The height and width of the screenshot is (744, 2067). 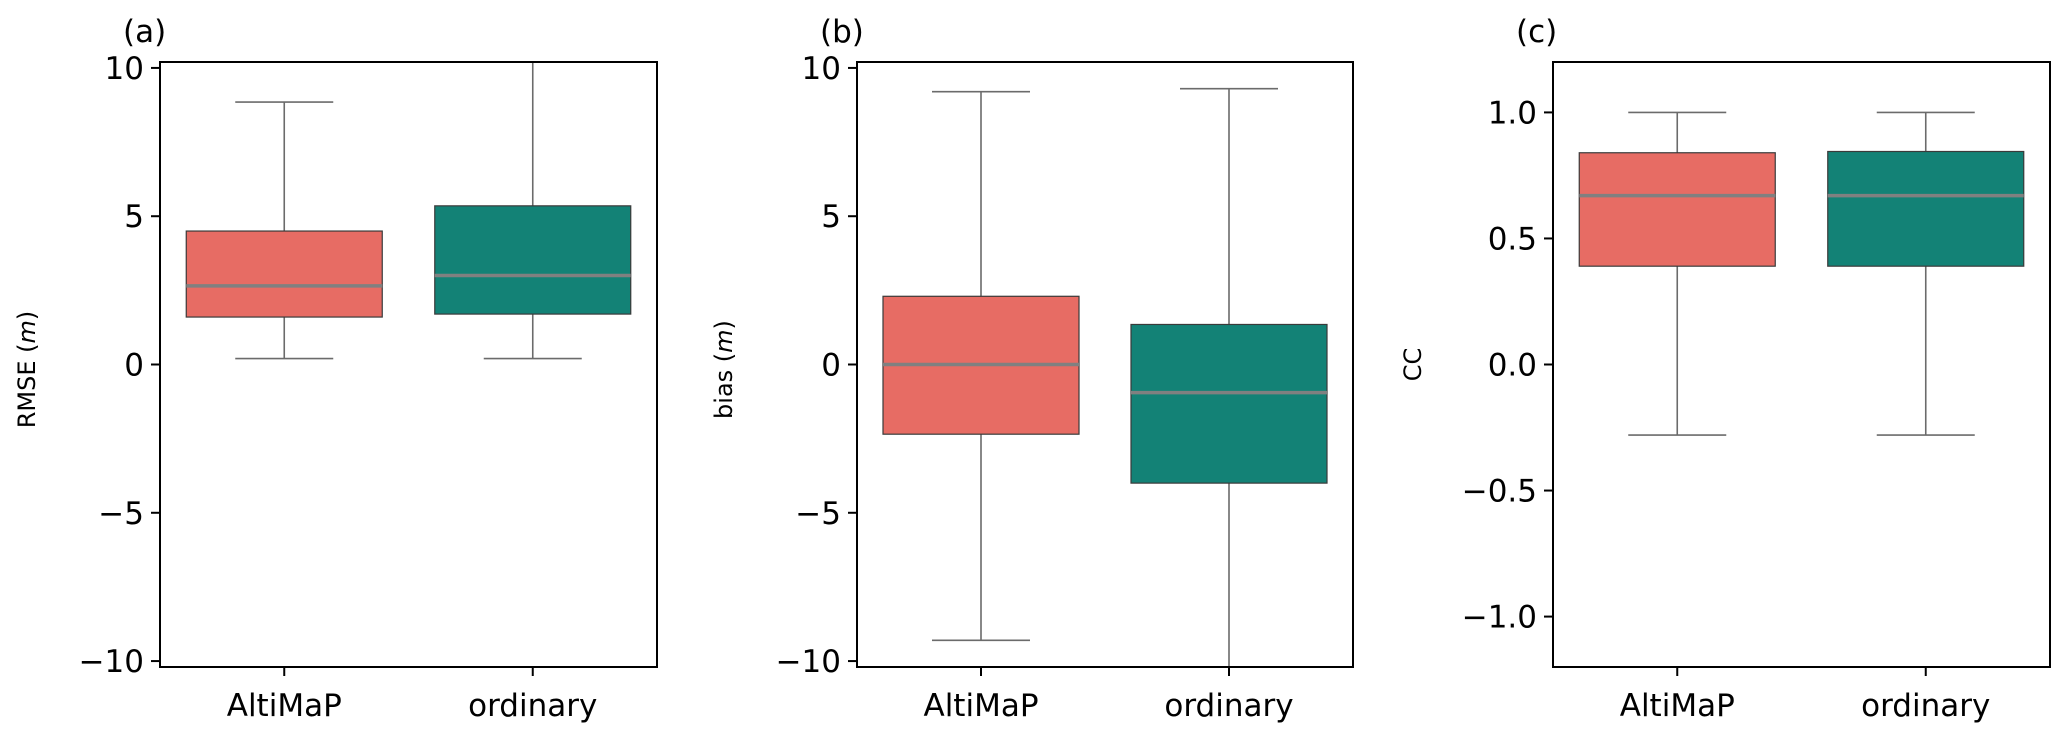 What do you see at coordinates (842, 32) in the screenshot?
I see `panel-label: (b)` at bounding box center [842, 32].